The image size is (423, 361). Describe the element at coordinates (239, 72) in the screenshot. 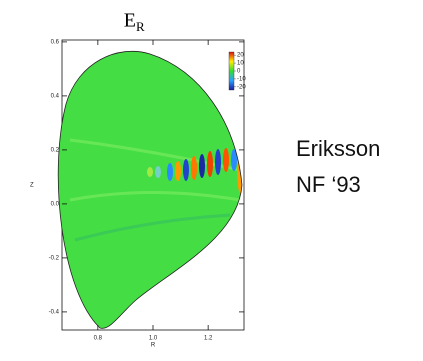

I see `colorbar-tick-label: 0` at that location.